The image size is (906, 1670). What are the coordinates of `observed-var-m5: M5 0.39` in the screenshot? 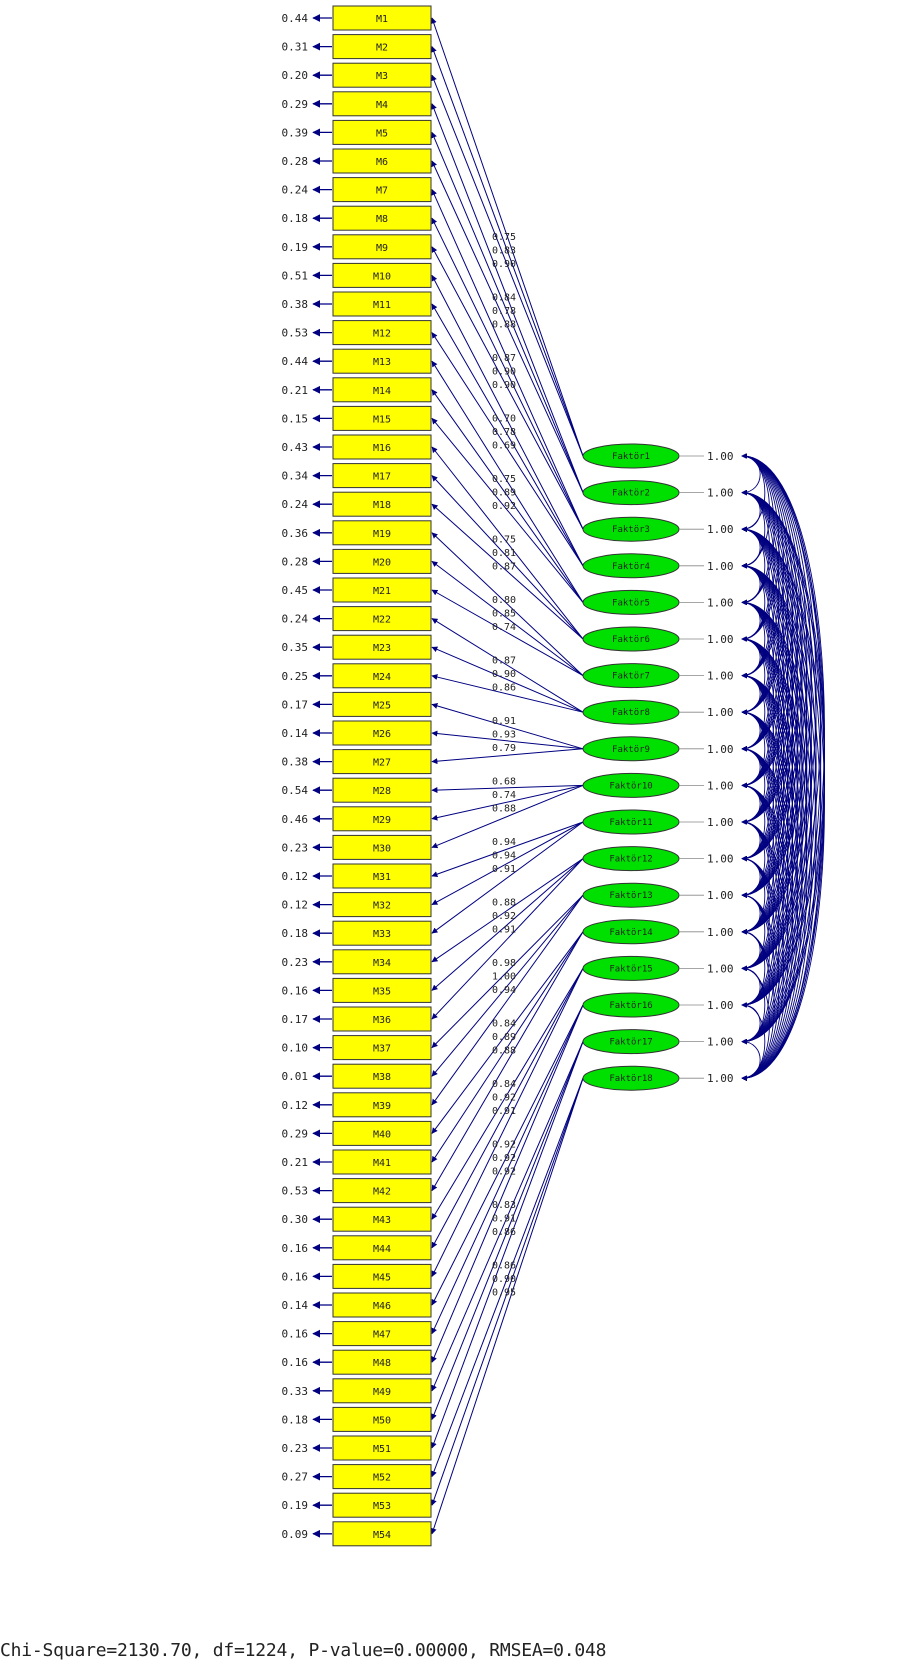 It's located at (357, 132).